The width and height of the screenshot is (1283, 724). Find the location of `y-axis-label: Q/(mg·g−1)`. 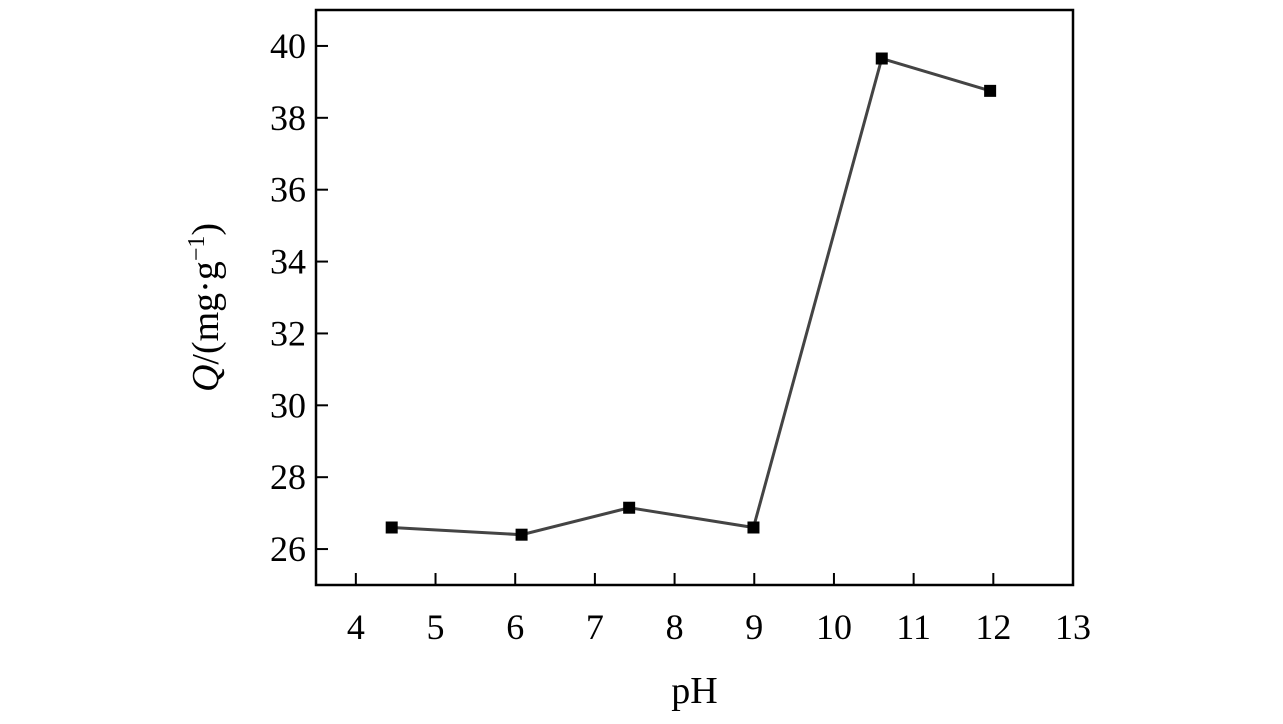

y-axis-label: Q/(mg·g−1) is located at coordinates (205, 307).